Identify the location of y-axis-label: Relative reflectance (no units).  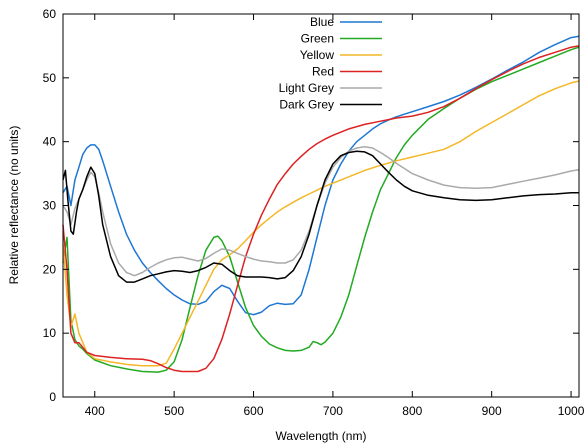
(14, 205).